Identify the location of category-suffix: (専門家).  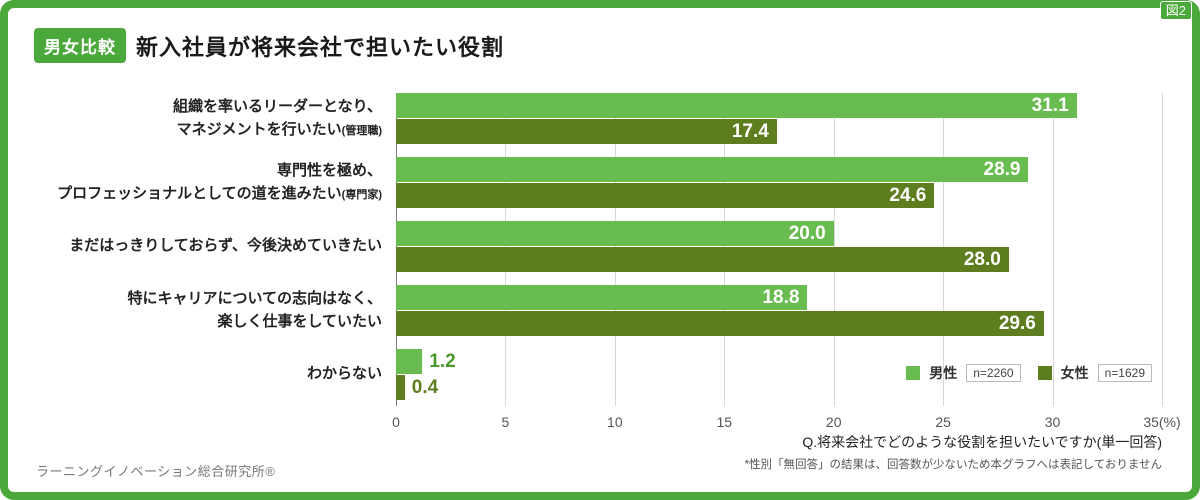
(361, 194).